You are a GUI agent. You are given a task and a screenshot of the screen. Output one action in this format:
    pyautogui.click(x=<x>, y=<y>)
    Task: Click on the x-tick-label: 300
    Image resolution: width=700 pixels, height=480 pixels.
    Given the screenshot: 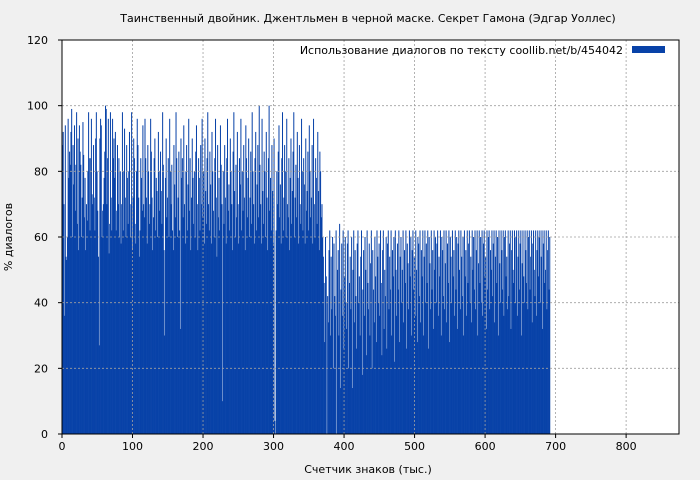 What is the action you would take?
    pyautogui.click(x=273, y=446)
    